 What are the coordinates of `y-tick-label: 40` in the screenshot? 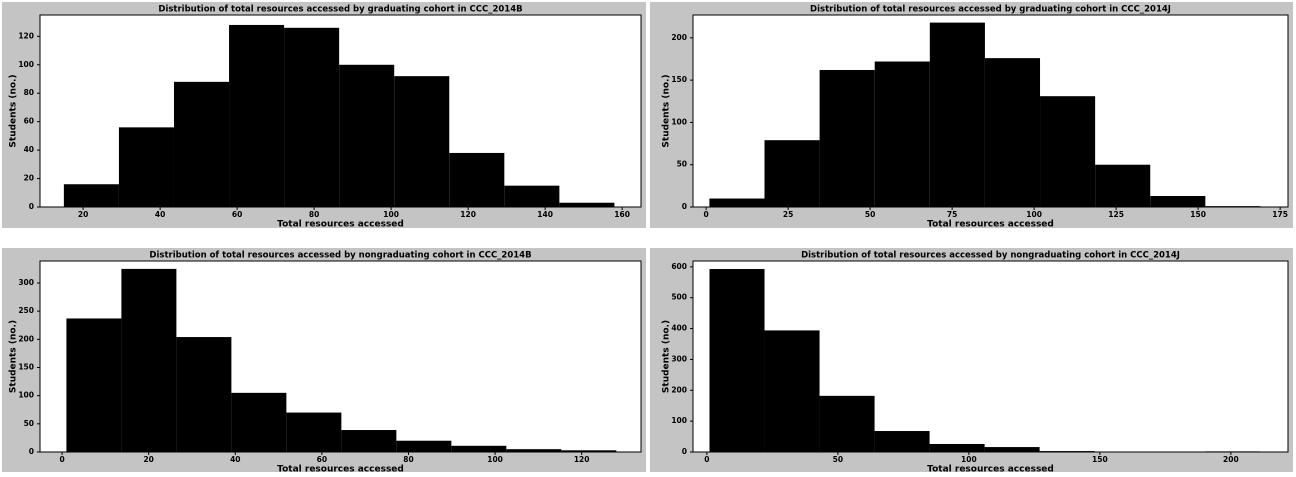 It's located at (29, 149).